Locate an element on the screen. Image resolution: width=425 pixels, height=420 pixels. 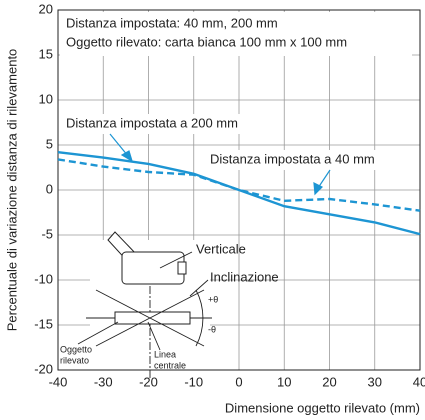
y-tick-label: -5 is located at coordinates (47, 233).